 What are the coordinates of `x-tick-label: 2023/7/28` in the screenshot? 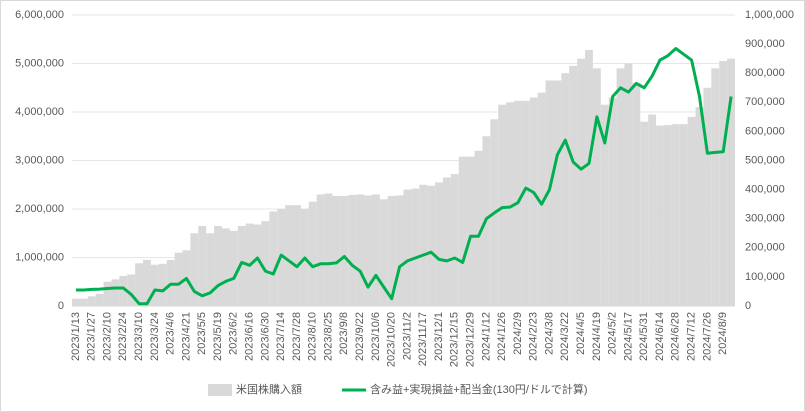 It's located at (297, 336).